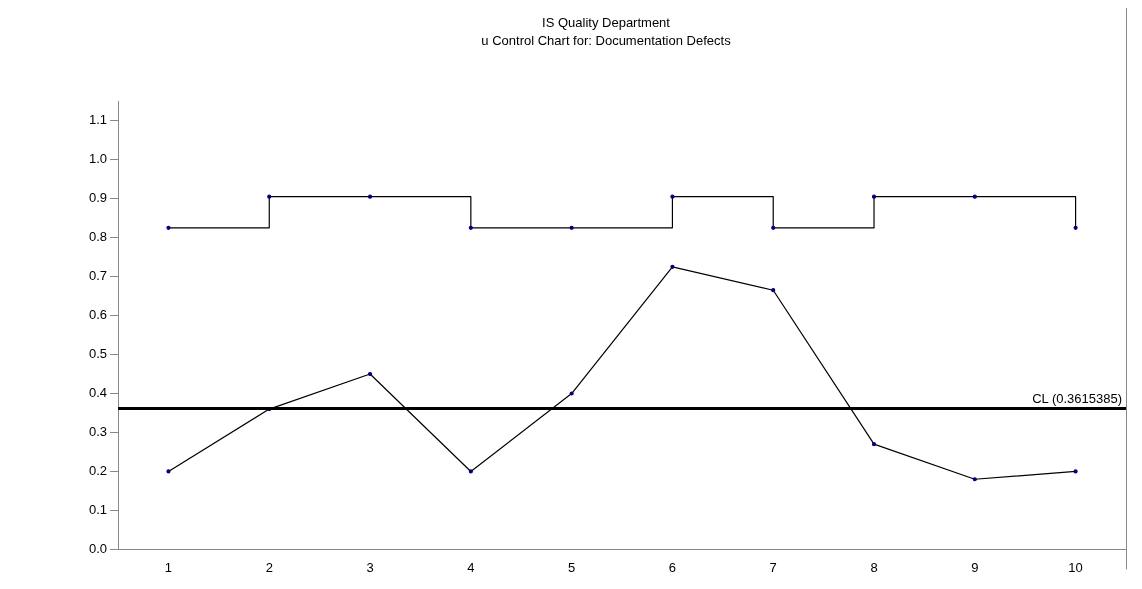 Image resolution: width=1142 pixels, height=589 pixels. Describe the element at coordinates (98, 315) in the screenshot. I see `y-tick-label: 0.6` at that location.